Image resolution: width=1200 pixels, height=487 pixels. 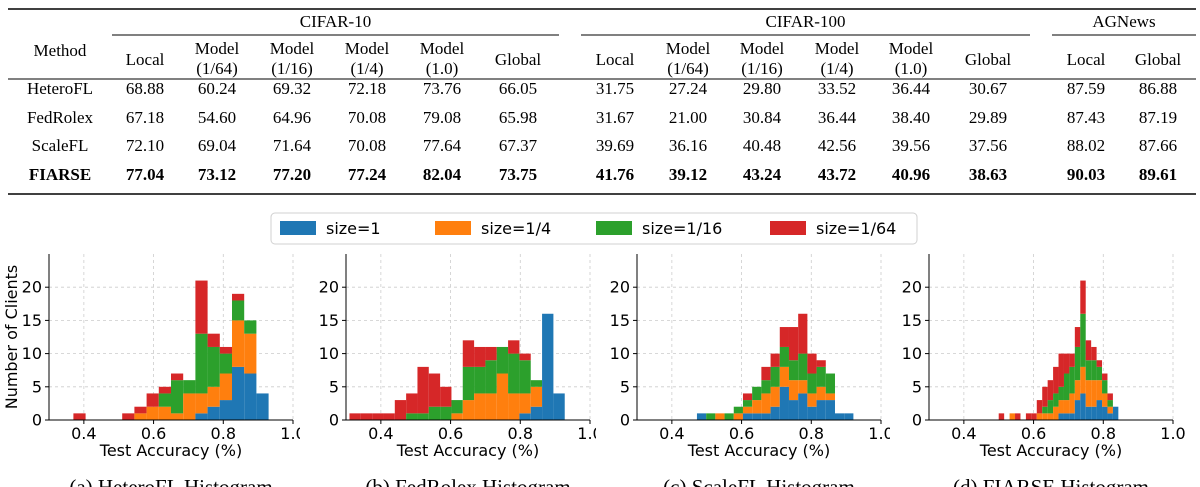 What do you see at coordinates (292, 88) in the screenshot?
I see `table-cell: 69.32` at bounding box center [292, 88].